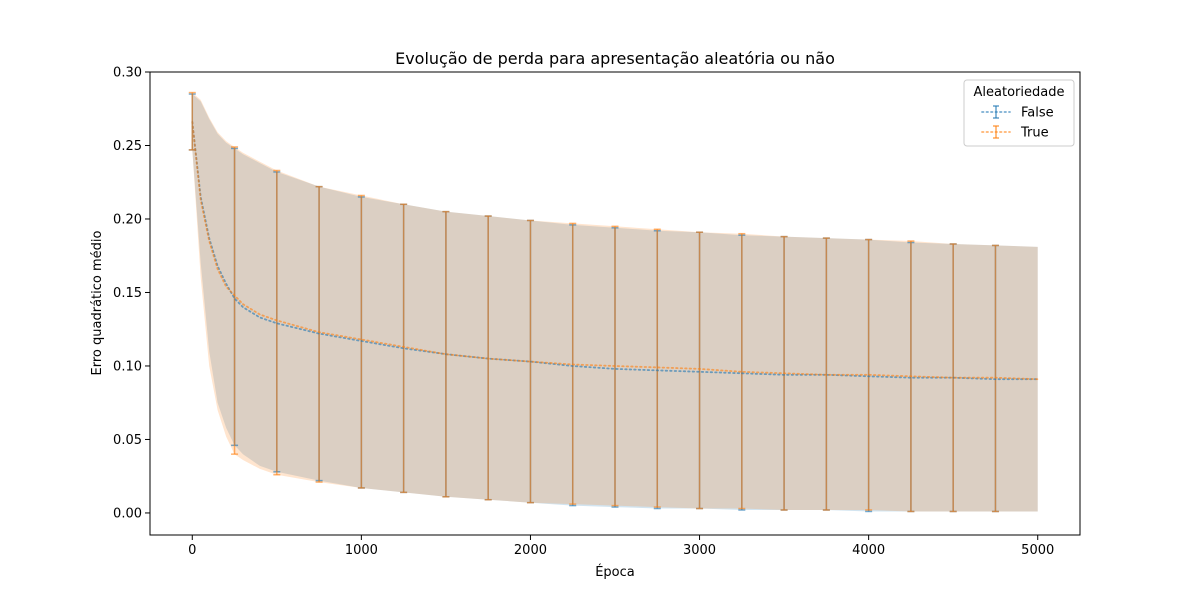 The width and height of the screenshot is (1200, 600). What do you see at coordinates (1034, 133) in the screenshot?
I see `legend-label: True` at bounding box center [1034, 133].